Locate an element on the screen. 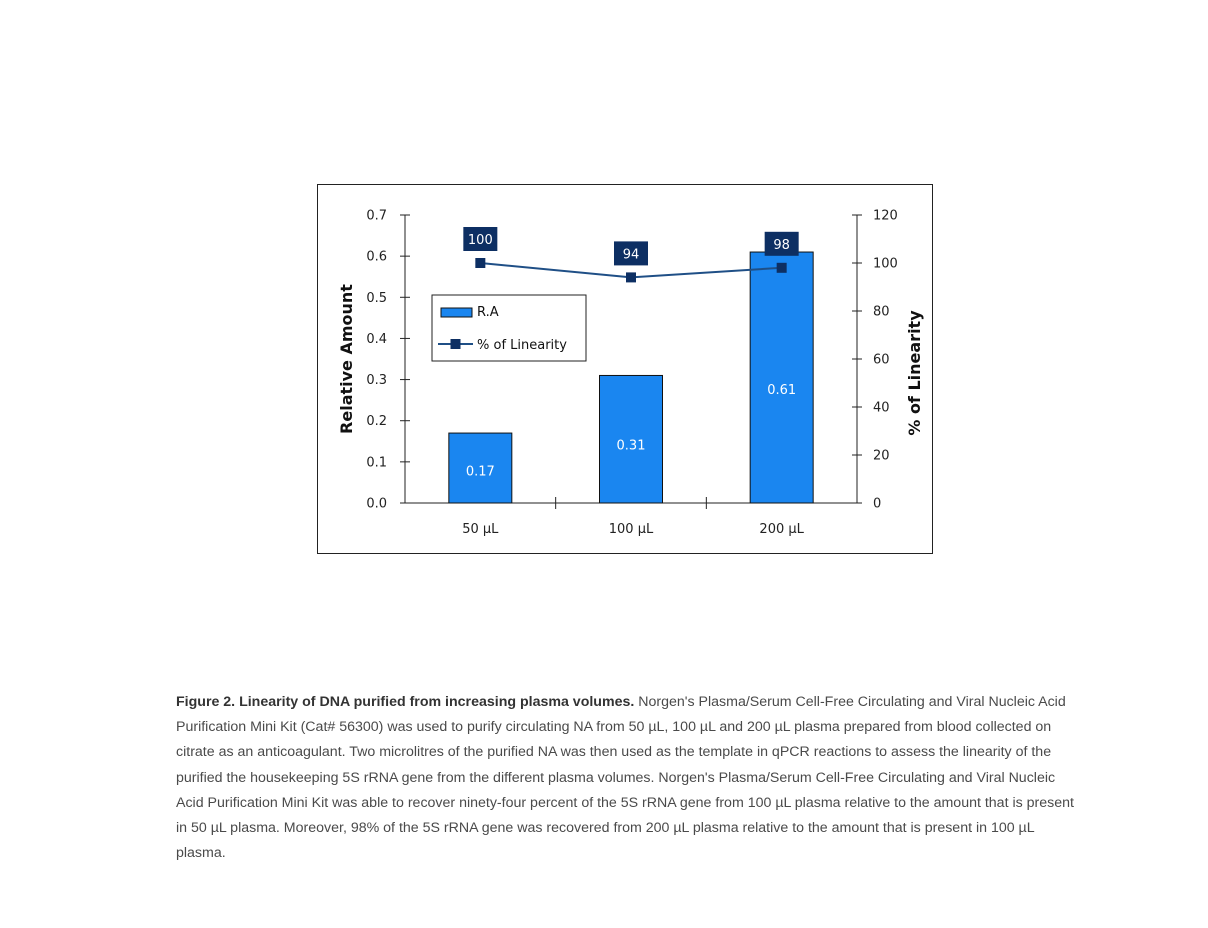 The width and height of the screenshot is (1208, 928). x-axis-tick-label: 100 µL is located at coordinates (631, 529).